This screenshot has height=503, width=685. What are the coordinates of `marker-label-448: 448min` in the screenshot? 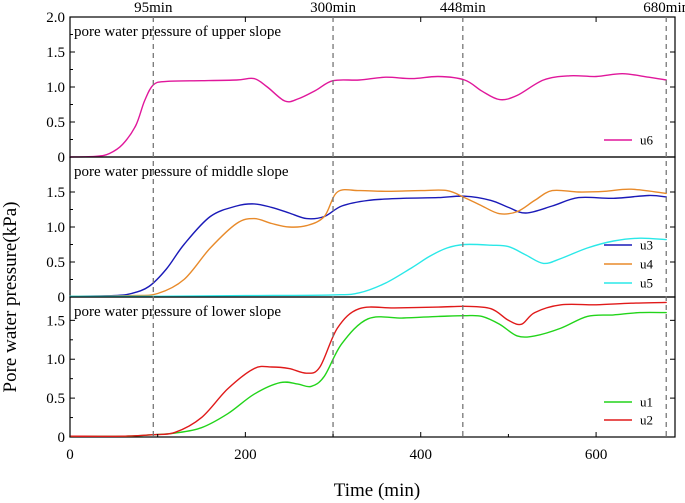 It's located at (463, 8).